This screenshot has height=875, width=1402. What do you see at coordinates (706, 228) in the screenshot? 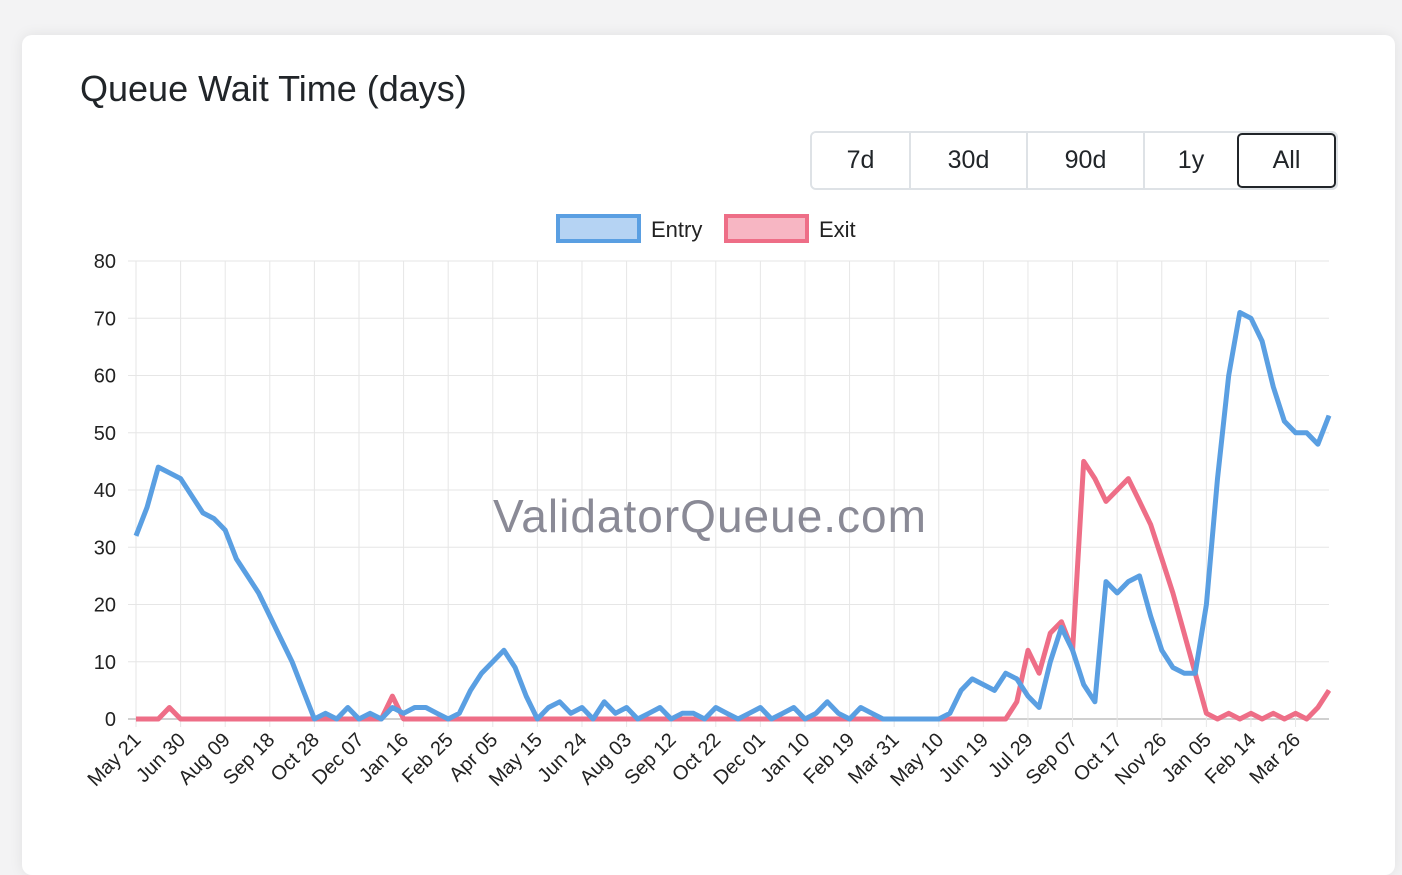
I see `legend: Entry Exit` at bounding box center [706, 228].